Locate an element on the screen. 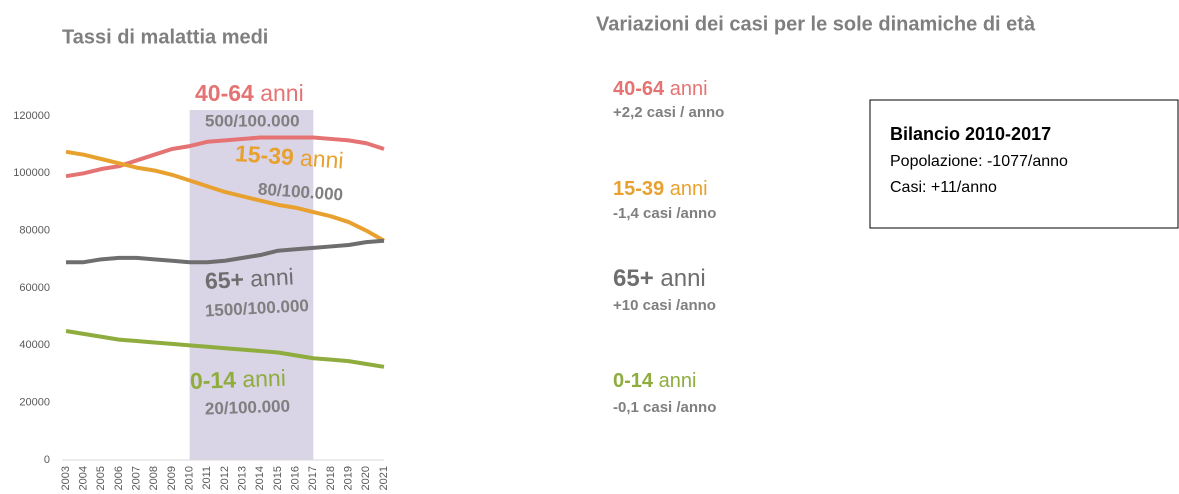 The image size is (1179, 494). y-tick-label: 40000 is located at coordinates (34, 345).